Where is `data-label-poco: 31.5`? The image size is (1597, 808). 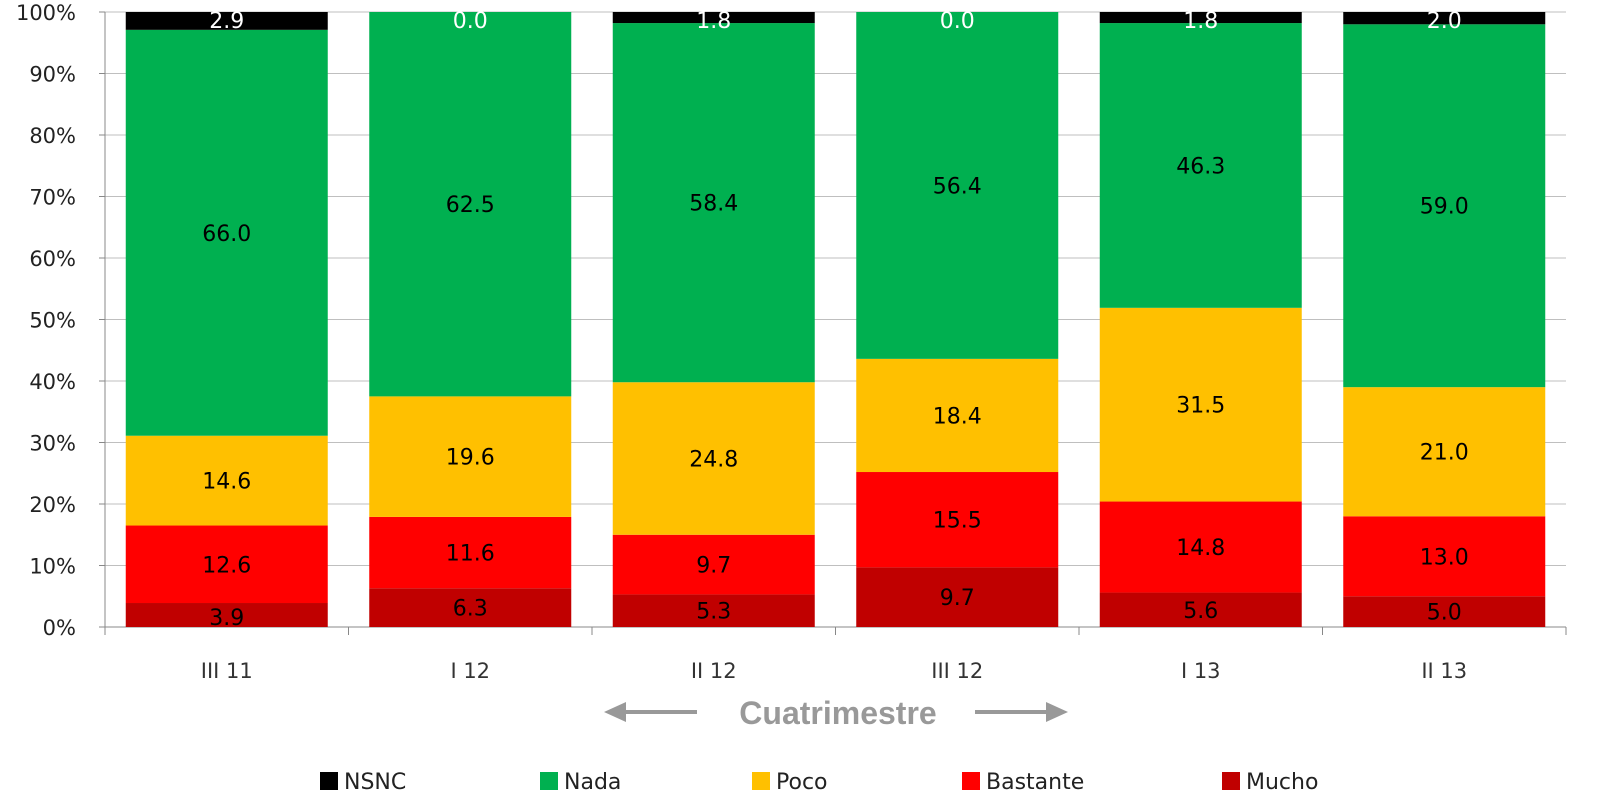 data-label-poco: 31.5 is located at coordinates (1200, 406).